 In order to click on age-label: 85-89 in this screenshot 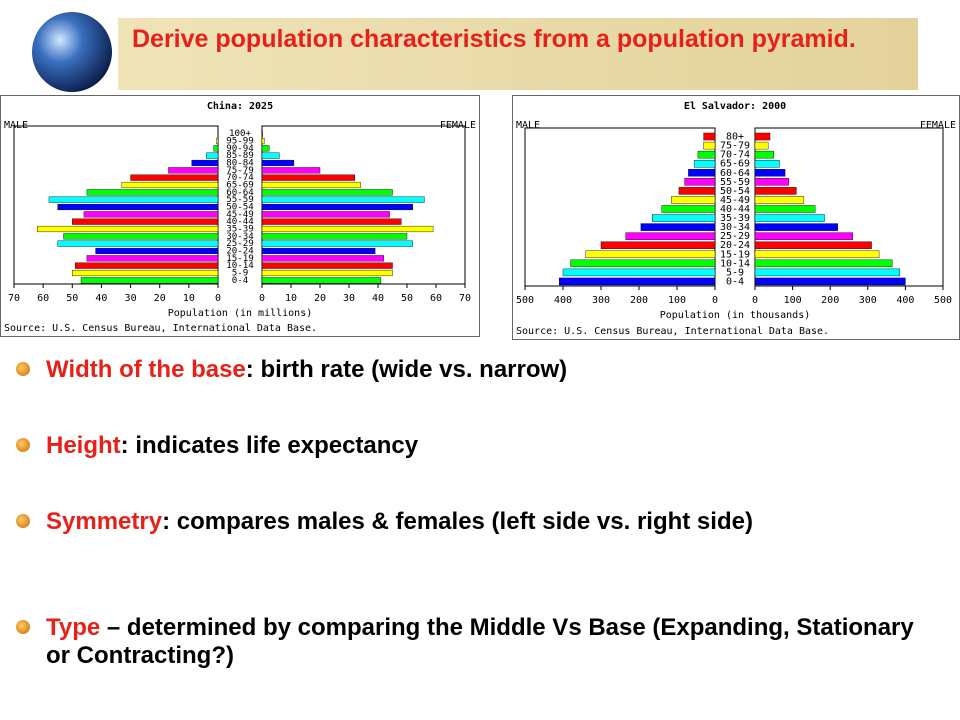, I will do `click(240, 155)`.